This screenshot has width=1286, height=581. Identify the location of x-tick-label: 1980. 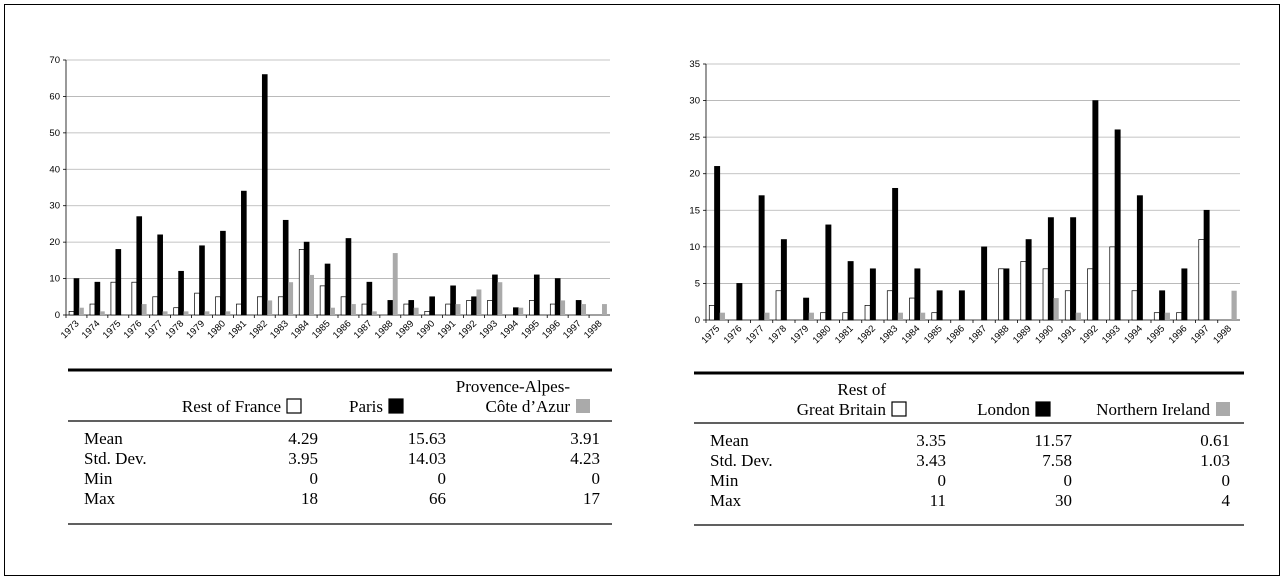
(216, 329).